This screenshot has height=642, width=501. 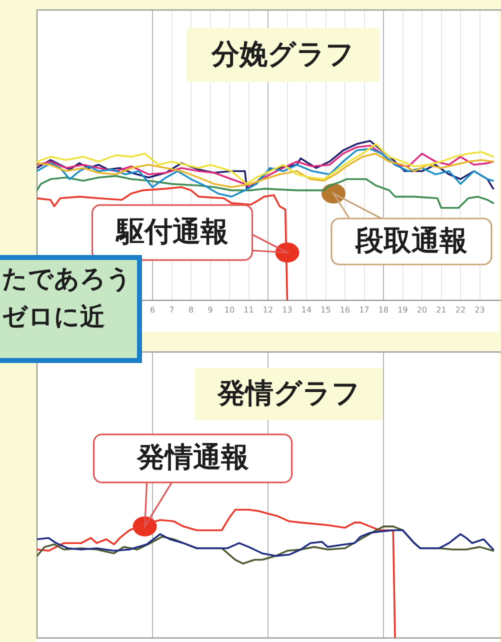 I want to click on x-tick-label: 22, so click(x=460, y=309).